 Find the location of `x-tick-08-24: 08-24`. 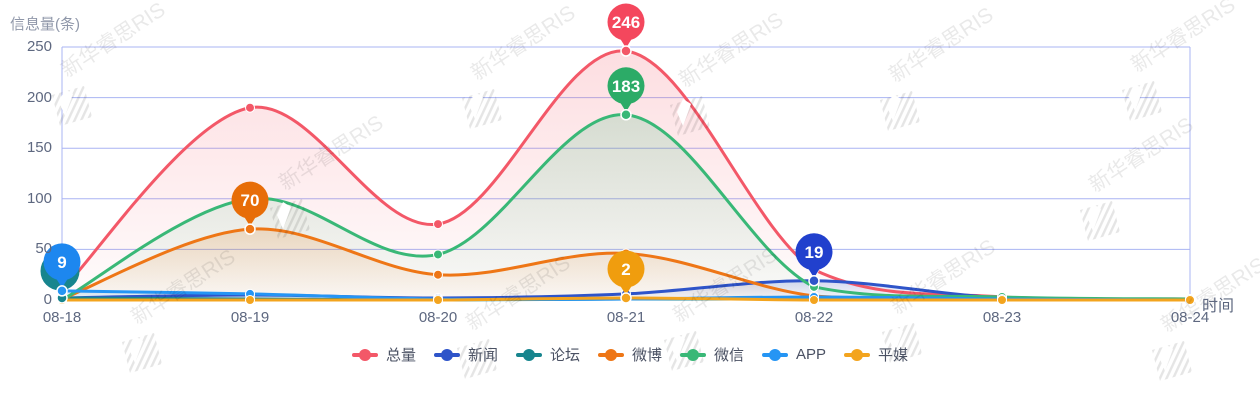

x-tick-08-24: 08-24 is located at coordinates (1190, 317).